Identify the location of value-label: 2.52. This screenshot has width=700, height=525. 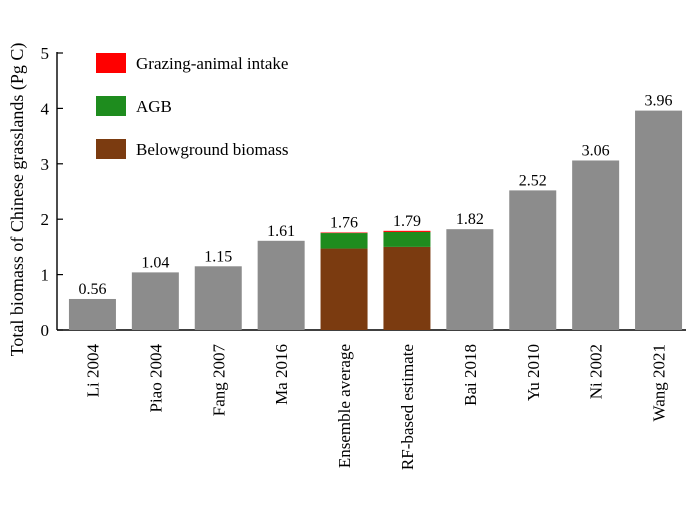
(533, 180).